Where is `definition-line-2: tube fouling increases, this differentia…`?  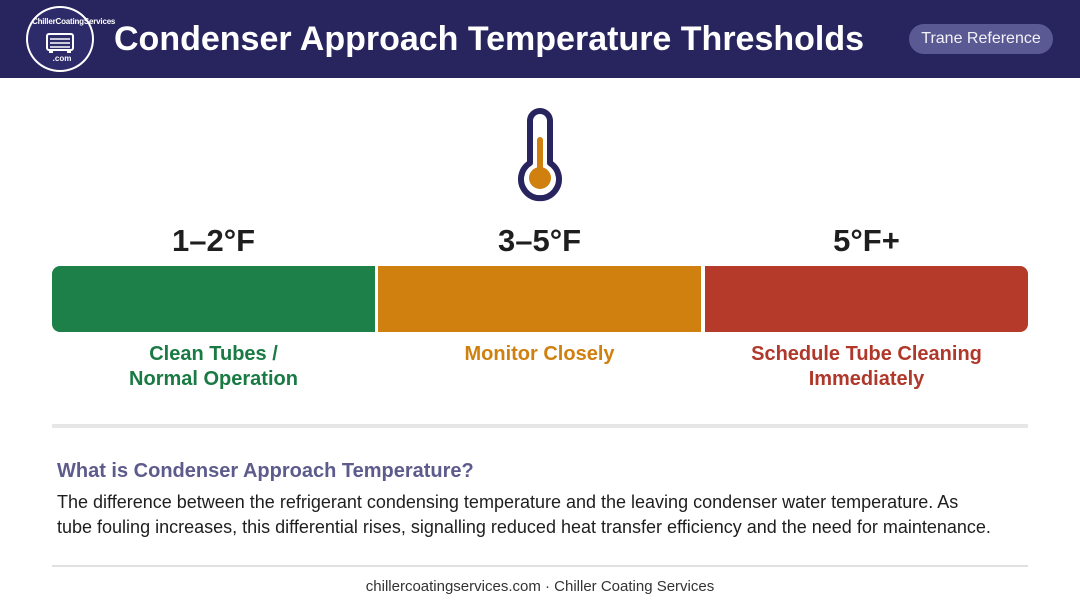 definition-line-2: tube fouling increases, this differentia… is located at coordinates (524, 527).